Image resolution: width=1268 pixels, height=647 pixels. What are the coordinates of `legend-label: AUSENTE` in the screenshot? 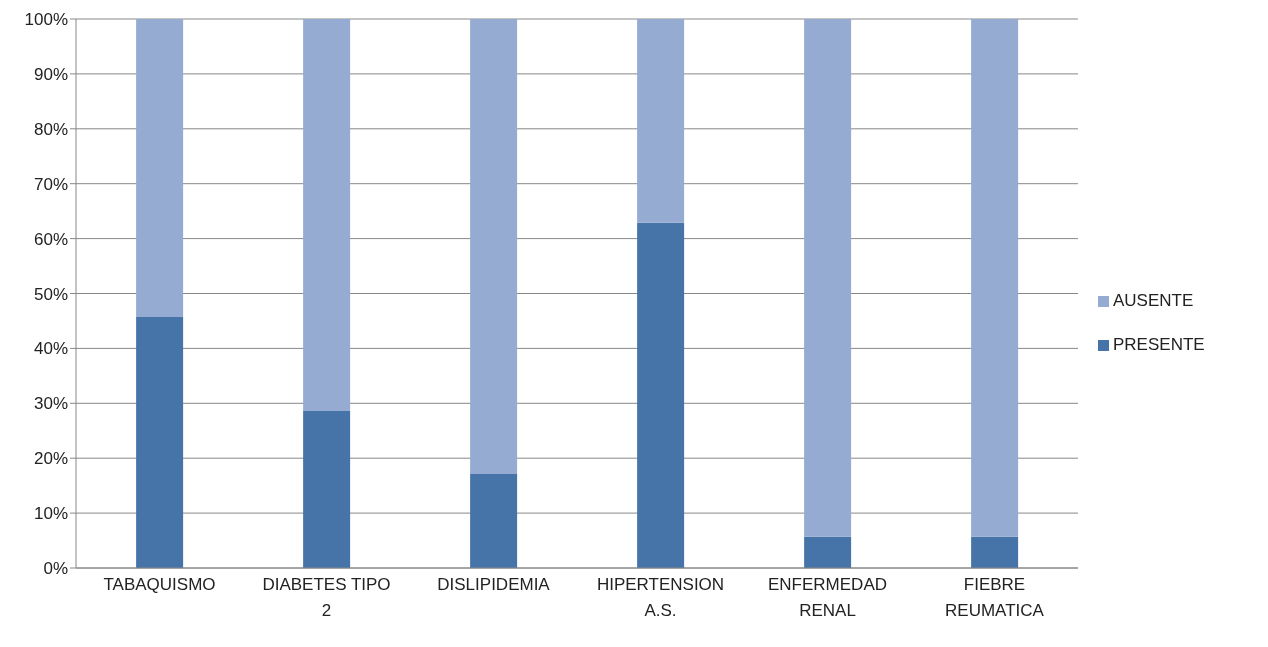 It's located at (1153, 301).